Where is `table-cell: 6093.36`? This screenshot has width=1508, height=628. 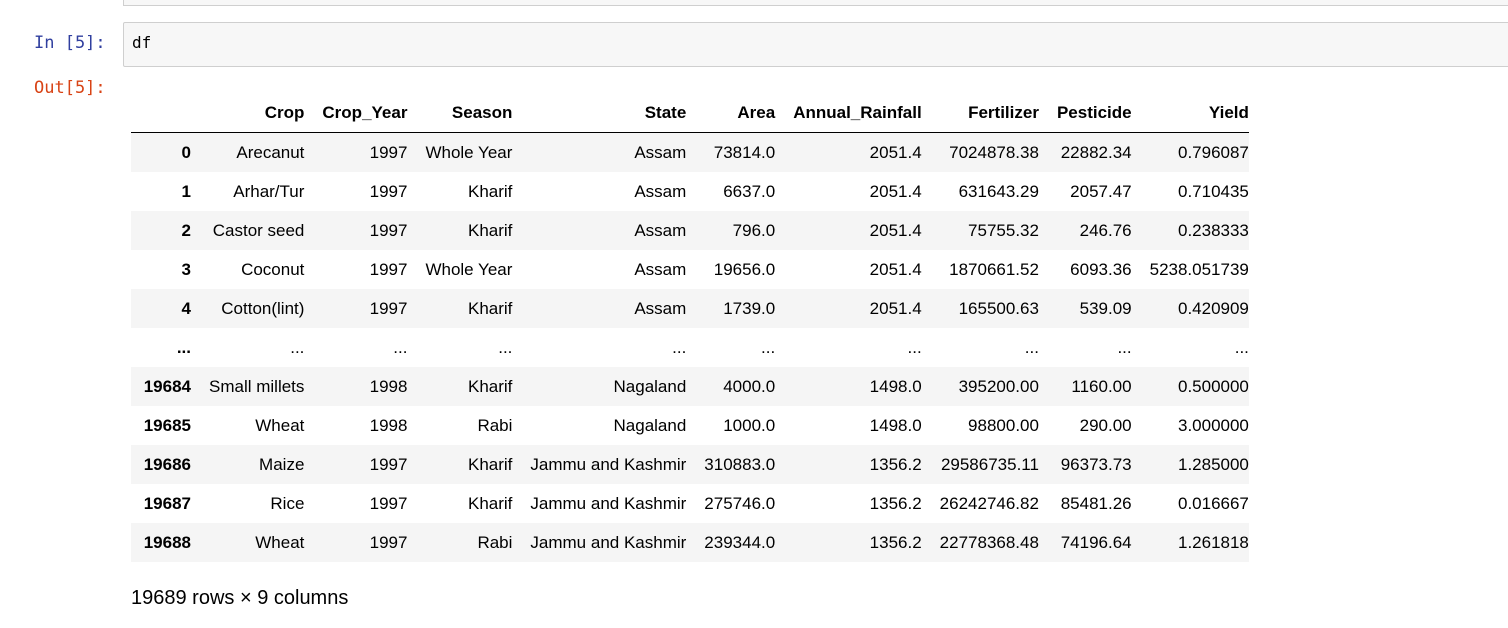
table-cell: 6093.36 is located at coordinates (1101, 269).